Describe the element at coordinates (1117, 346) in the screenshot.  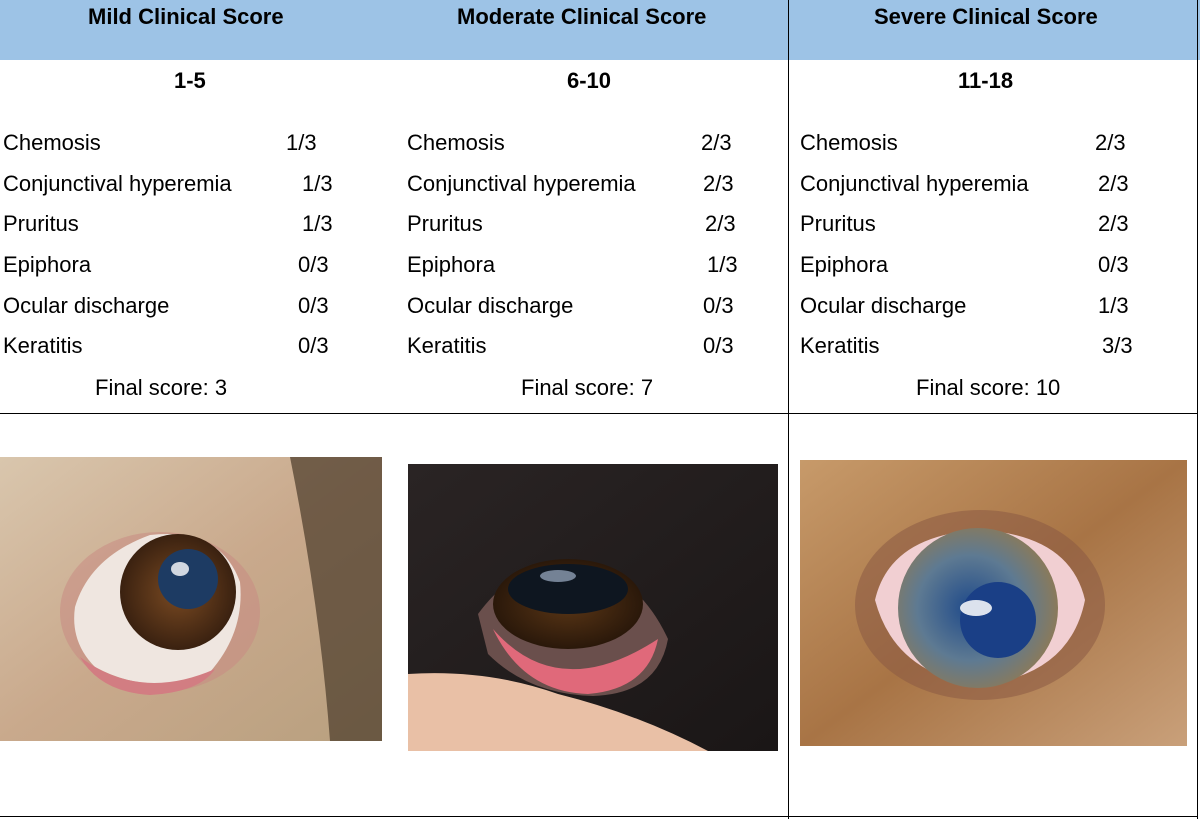
I see `item-value: 3/3` at that location.